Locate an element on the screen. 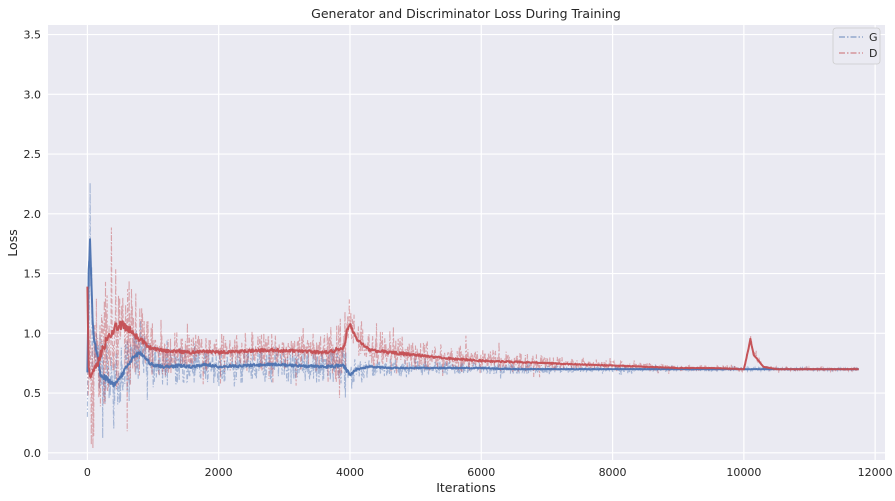  y-tick-label: 2.5 is located at coordinates (33, 154).